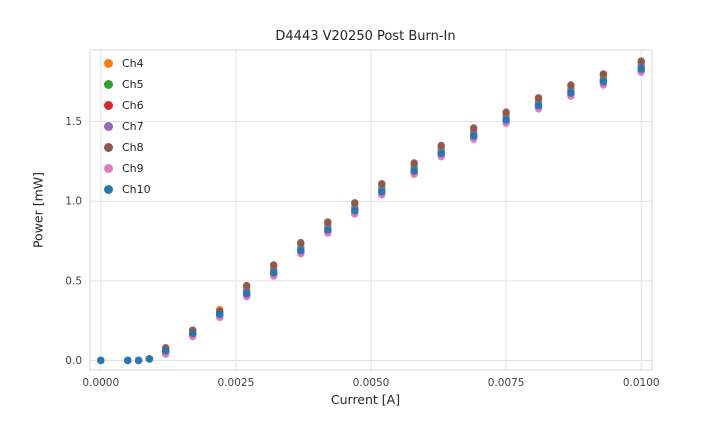 This screenshot has height=432, width=720. What do you see at coordinates (73, 122) in the screenshot?
I see `y-tick-label: 1.5` at bounding box center [73, 122].